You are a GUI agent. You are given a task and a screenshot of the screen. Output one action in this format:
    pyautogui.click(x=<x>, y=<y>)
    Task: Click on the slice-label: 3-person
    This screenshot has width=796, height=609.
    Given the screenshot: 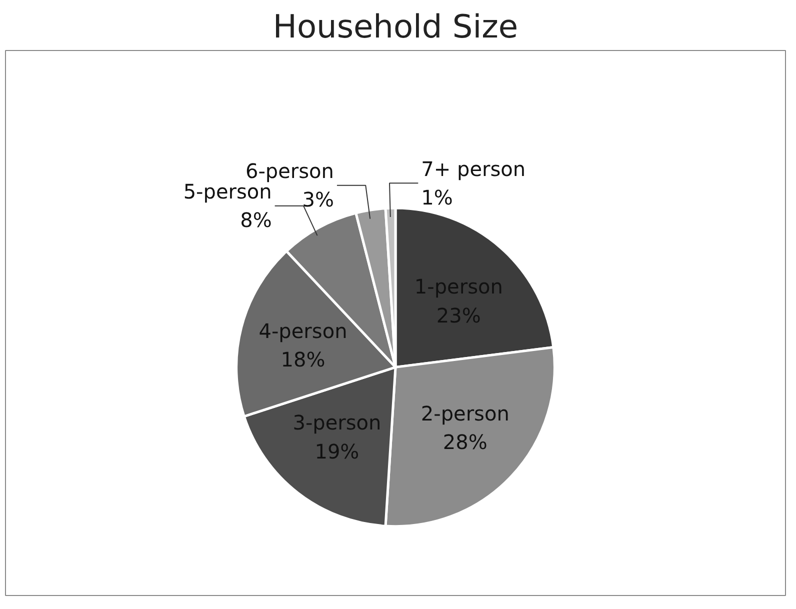 What is the action you would take?
    pyautogui.click(x=337, y=422)
    